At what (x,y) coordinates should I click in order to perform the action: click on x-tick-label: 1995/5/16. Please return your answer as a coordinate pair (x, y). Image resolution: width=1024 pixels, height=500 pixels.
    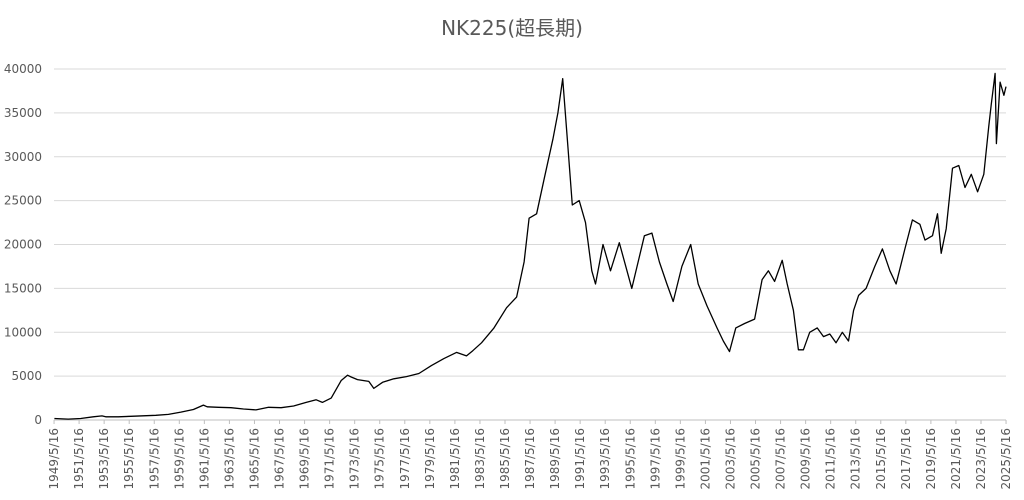
    Looking at the image, I should click on (630, 459).